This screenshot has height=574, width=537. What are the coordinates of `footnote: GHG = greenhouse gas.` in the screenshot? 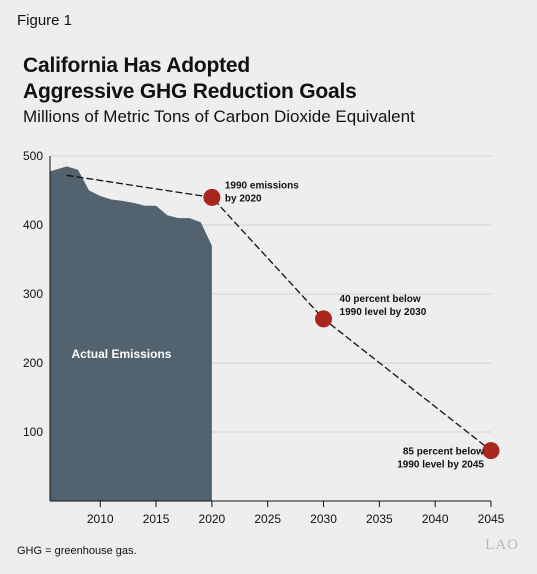 It's located at (77, 551).